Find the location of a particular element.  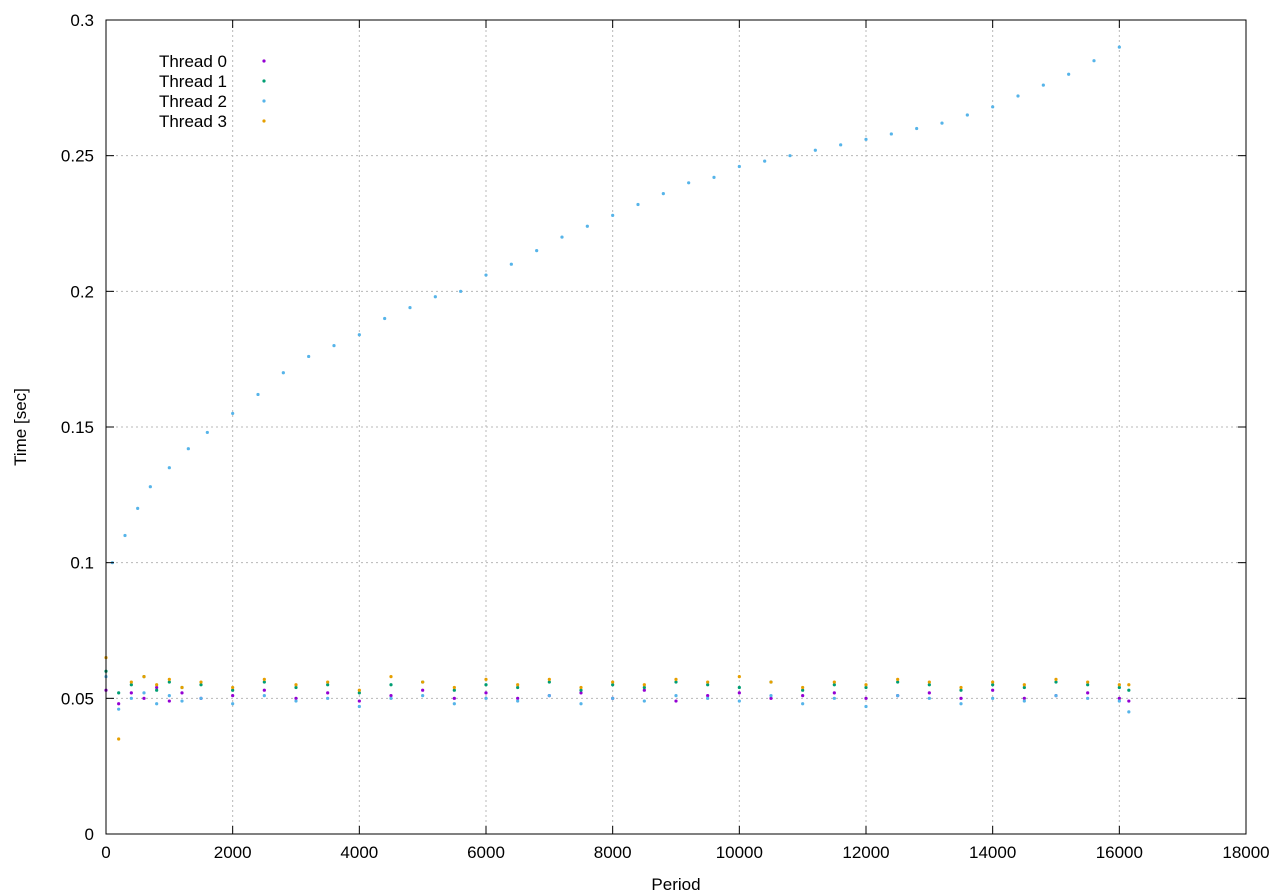

x-tick-label: 2000 is located at coordinates (233, 852).